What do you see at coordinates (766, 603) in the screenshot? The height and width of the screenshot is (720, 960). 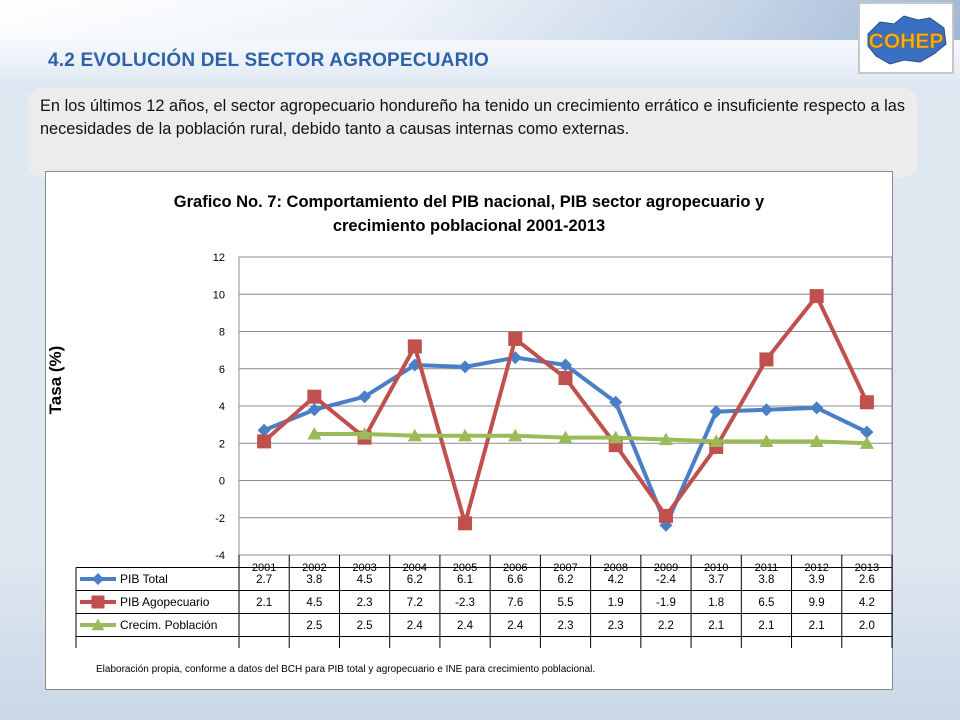 I see `table-value: 6.5` at bounding box center [766, 603].